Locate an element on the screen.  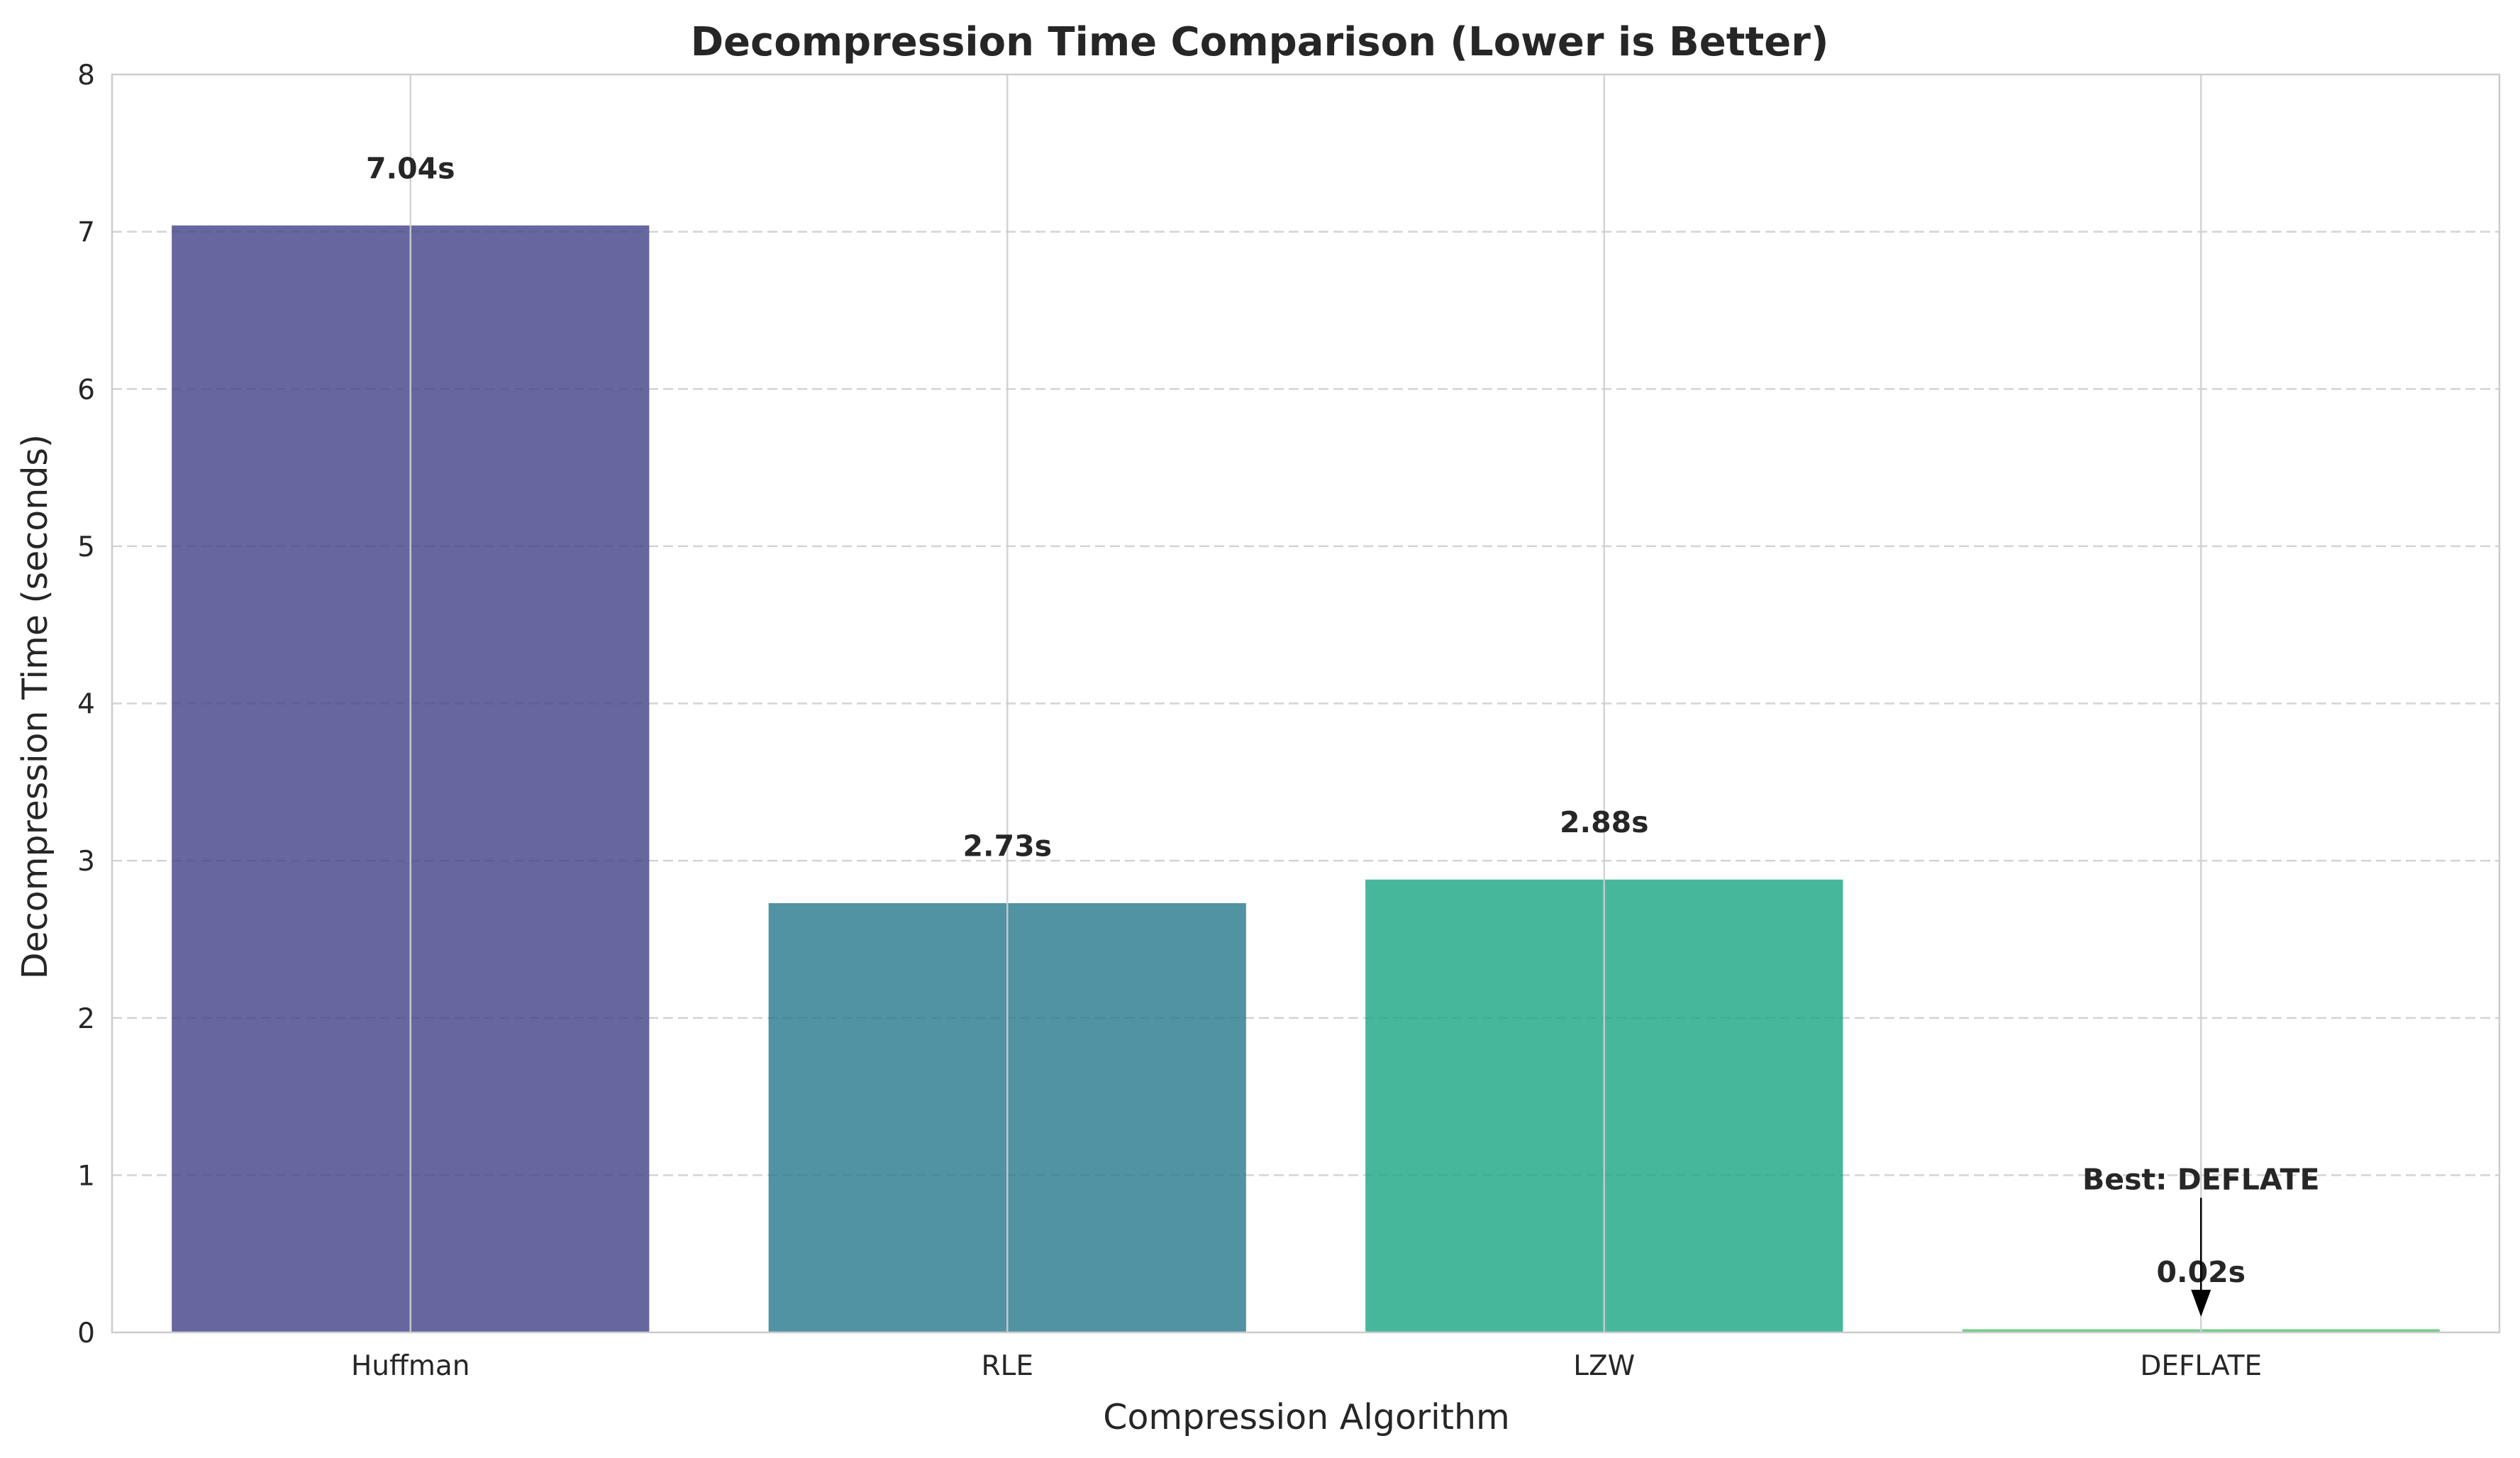
y-tick-label: 1 is located at coordinates (86, 1176).